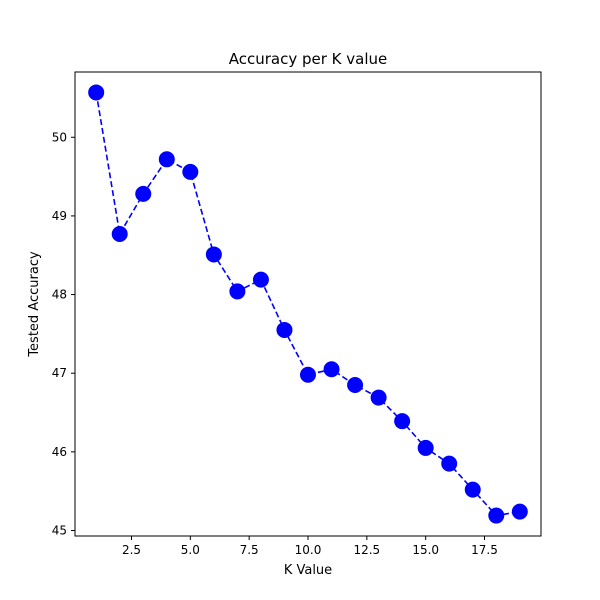 The width and height of the screenshot is (600, 600). What do you see at coordinates (63, 333) in the screenshot?
I see `y-axis-ticks: 45 46 47 48 49 50` at bounding box center [63, 333].